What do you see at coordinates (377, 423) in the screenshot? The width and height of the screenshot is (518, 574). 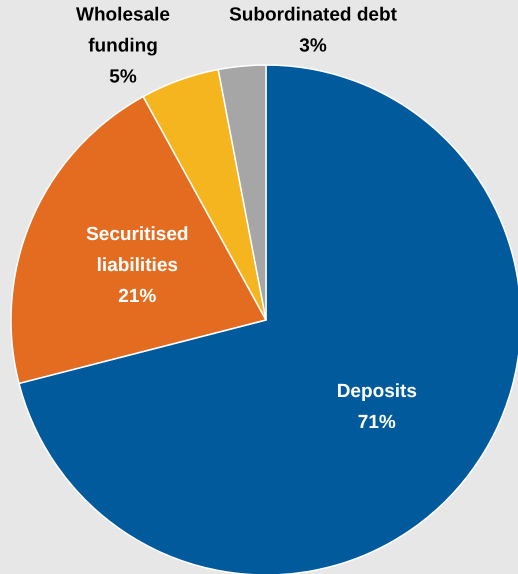 I see `data-label: 71%` at bounding box center [377, 423].